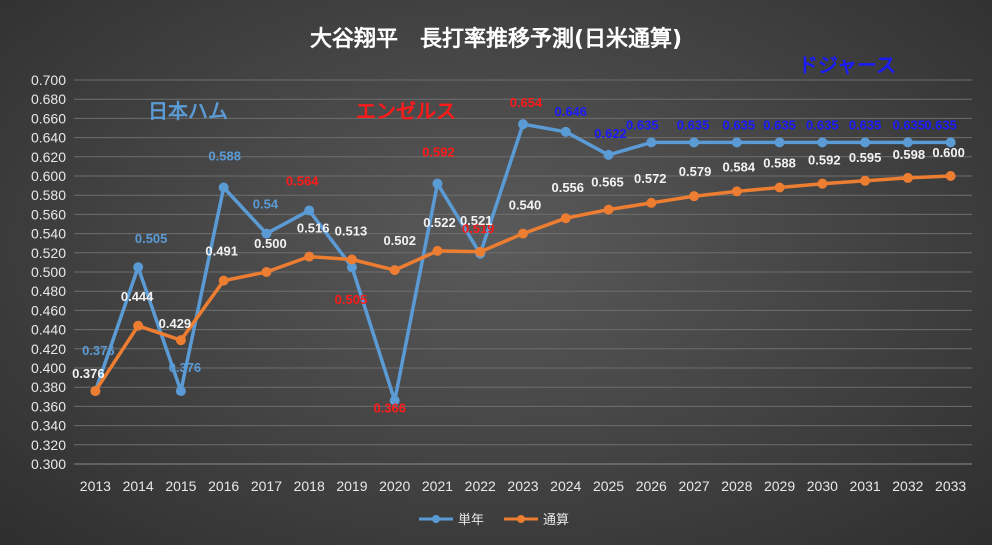  What do you see at coordinates (865, 157) in the screenshot?
I see `data-label-1: 0.595` at bounding box center [865, 157].